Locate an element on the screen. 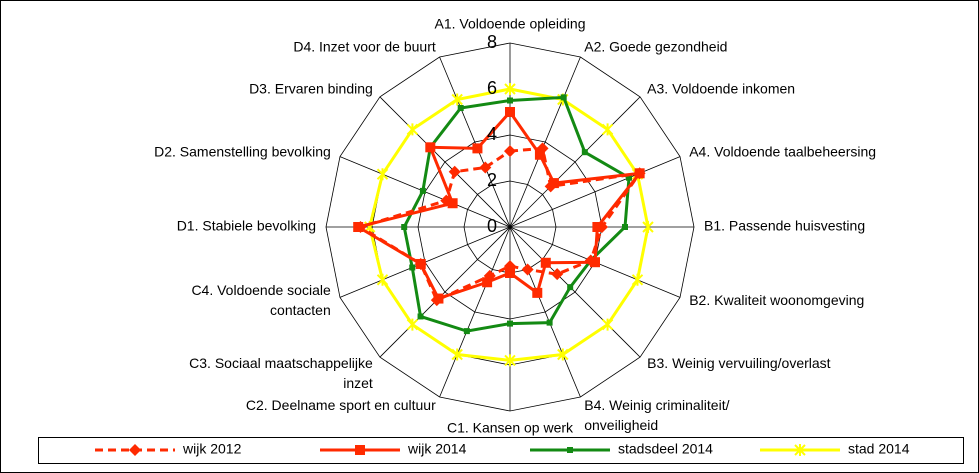 The height and width of the screenshot is (473, 979). legend-label: stad 2014 is located at coordinates (879, 449).